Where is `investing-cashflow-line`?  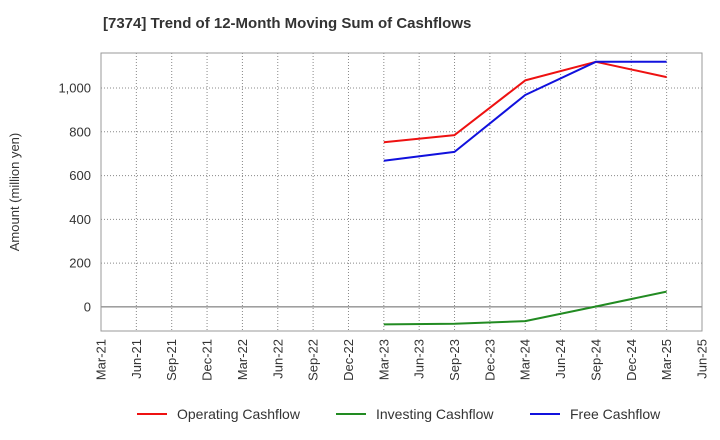 investing-cashflow-line is located at coordinates (525, 308).